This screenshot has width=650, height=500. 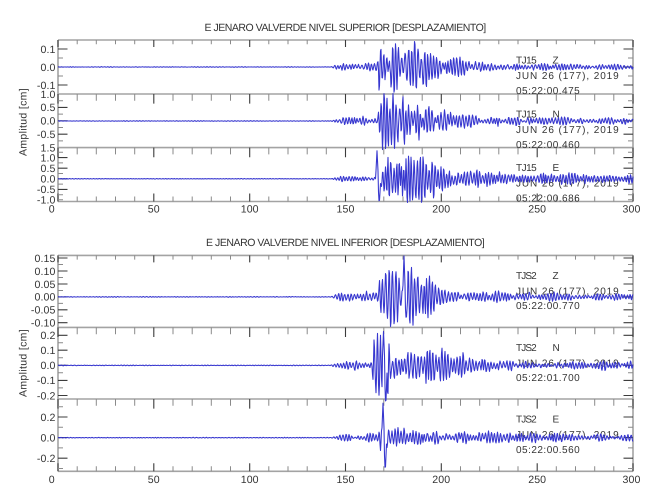 What do you see at coordinates (548, 378) in the screenshot?
I see `svg-text: 05:22:01.700` at bounding box center [548, 378].